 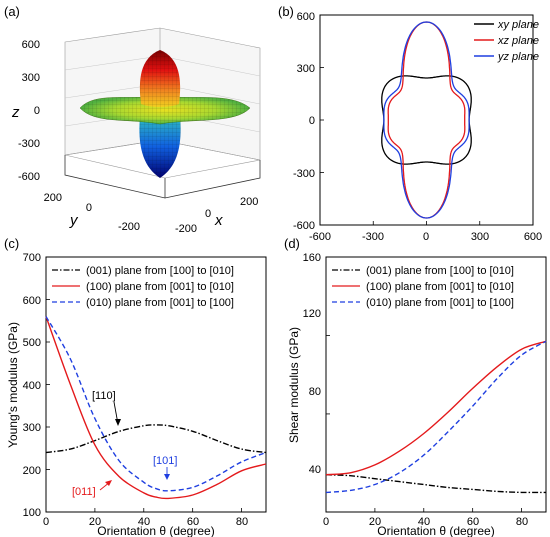 What do you see at coordinates (46, 522) in the screenshot?
I see `c-x-tick: 0` at bounding box center [46, 522].